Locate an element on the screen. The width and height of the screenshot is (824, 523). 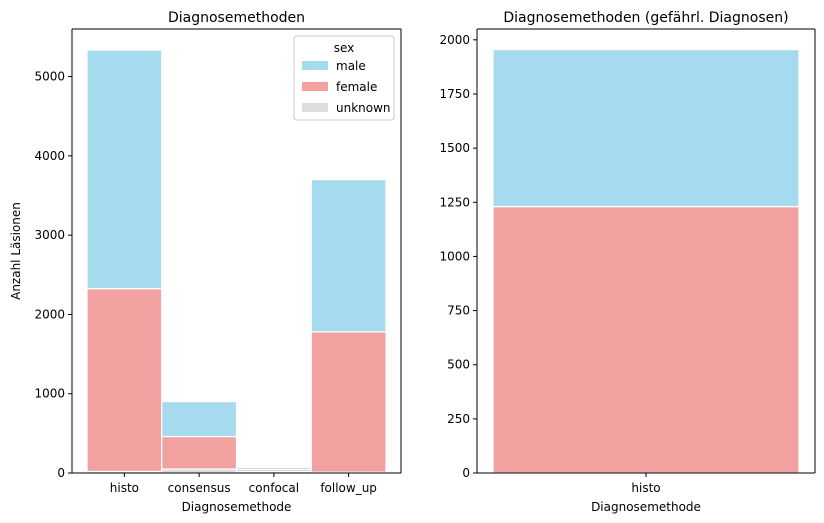
legend-swatch-unknown is located at coordinates (315, 107).